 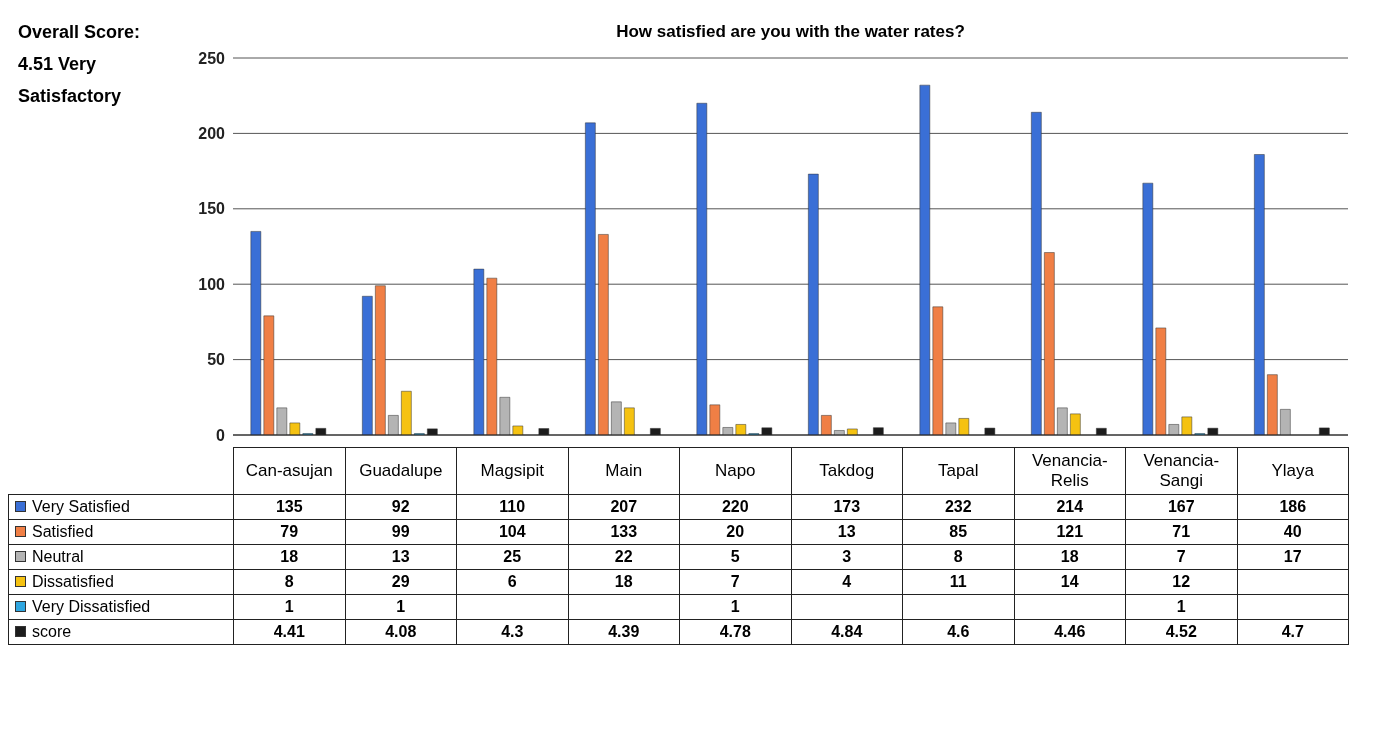 What do you see at coordinates (847, 471) in the screenshot?
I see `x-tick-label: Takdog` at bounding box center [847, 471].